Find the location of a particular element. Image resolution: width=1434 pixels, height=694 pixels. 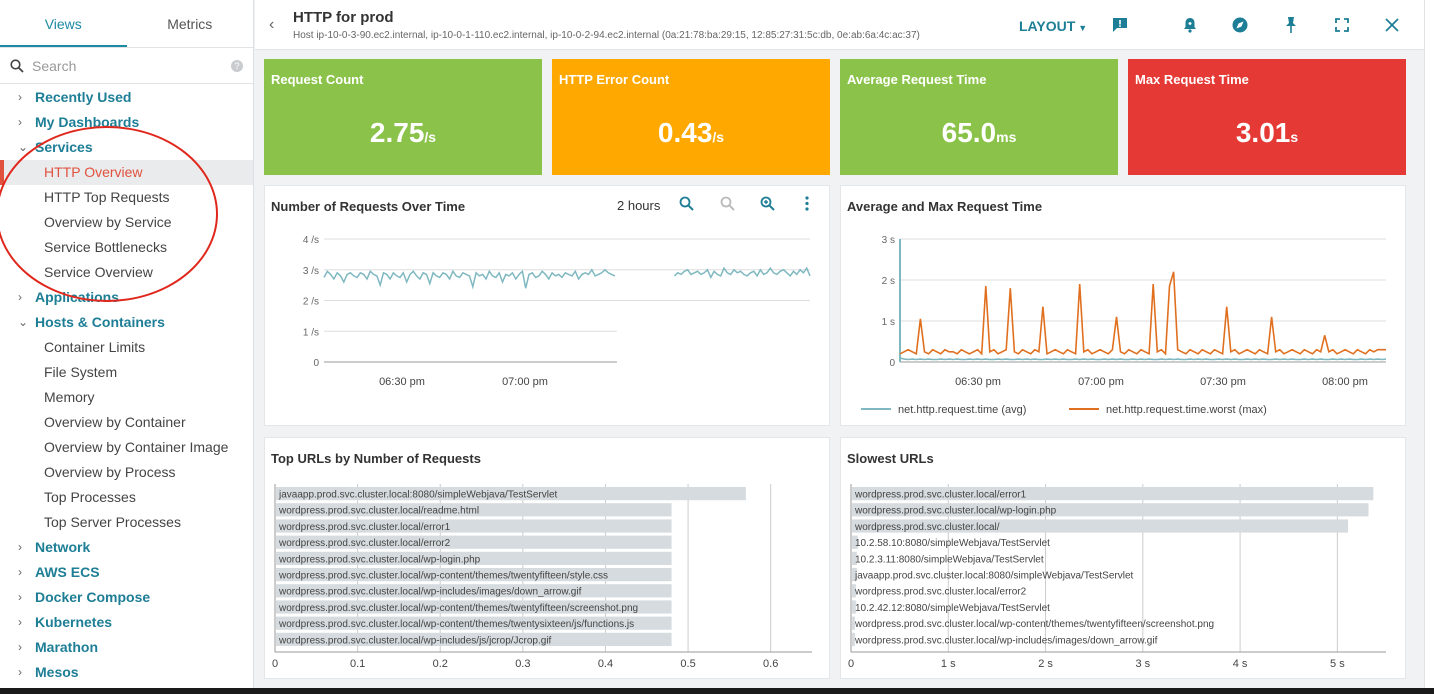

sidebar-item-service-bottlenecks: Service Bottlenecks is located at coordinates (126, 247).